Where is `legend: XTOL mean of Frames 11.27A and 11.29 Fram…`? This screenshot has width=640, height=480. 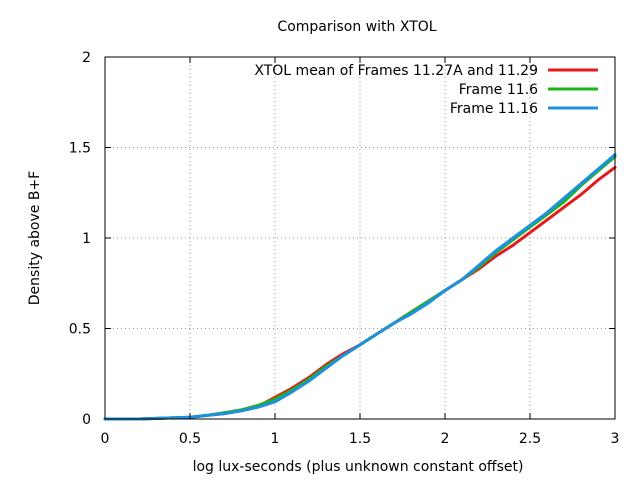
legend: XTOL mean of Frames 11.27A and 11.29 Fram… is located at coordinates (426, 90).